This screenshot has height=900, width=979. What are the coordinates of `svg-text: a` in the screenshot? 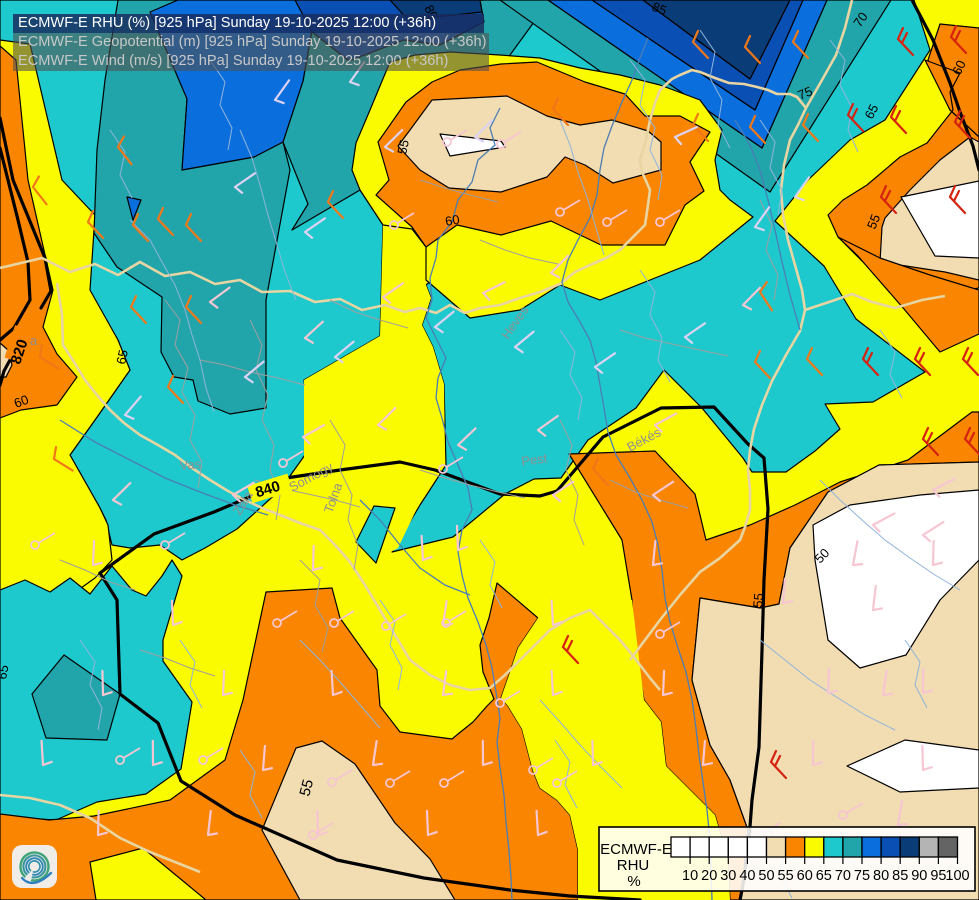 It's located at (34, 340).